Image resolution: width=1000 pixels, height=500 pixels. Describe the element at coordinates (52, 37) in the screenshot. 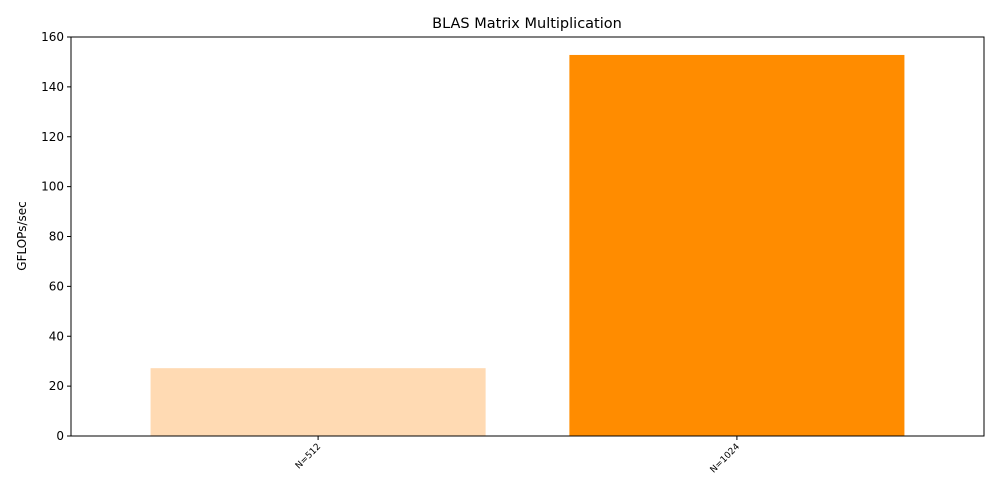

I see `y-tick-label: 160` at that location.